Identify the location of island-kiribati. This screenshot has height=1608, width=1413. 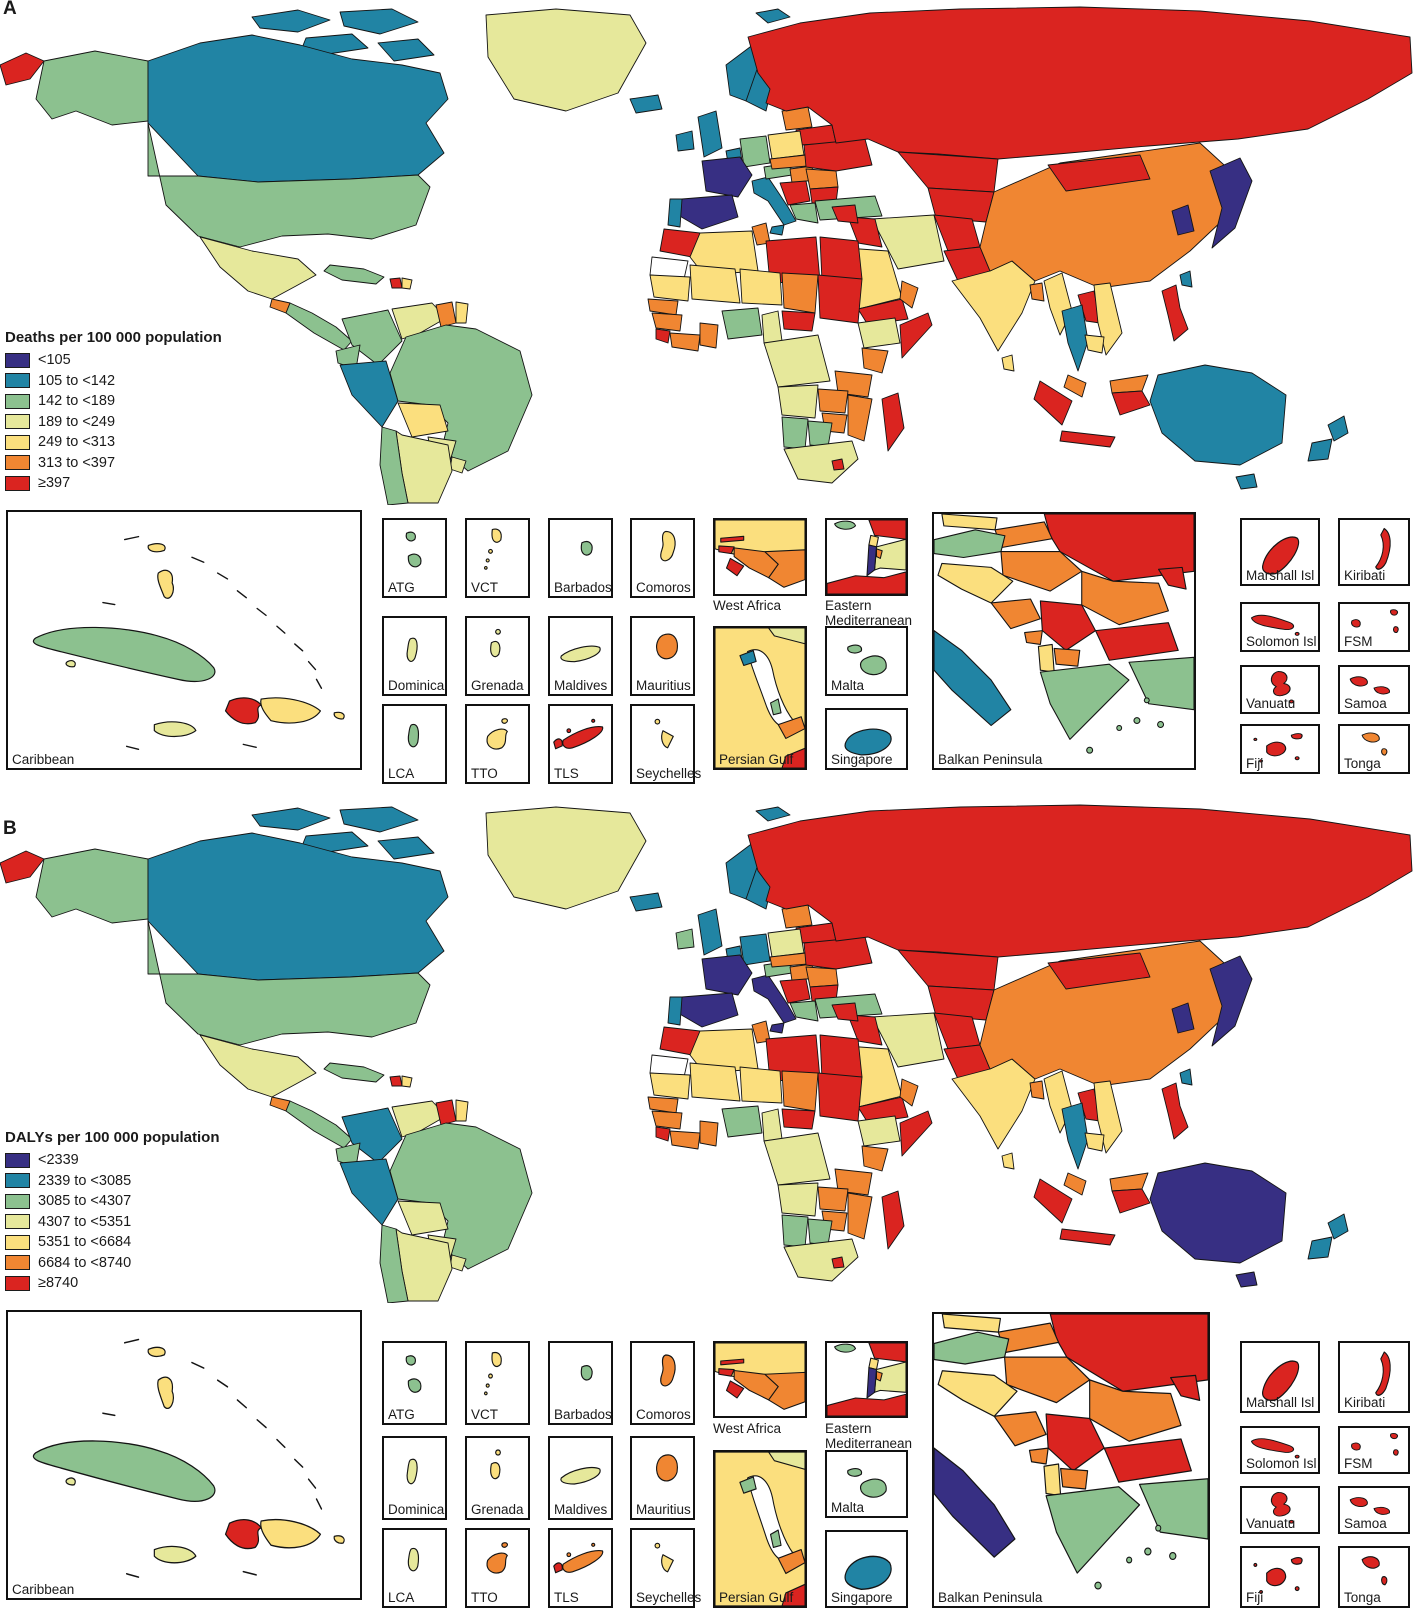
(1383, 1373).